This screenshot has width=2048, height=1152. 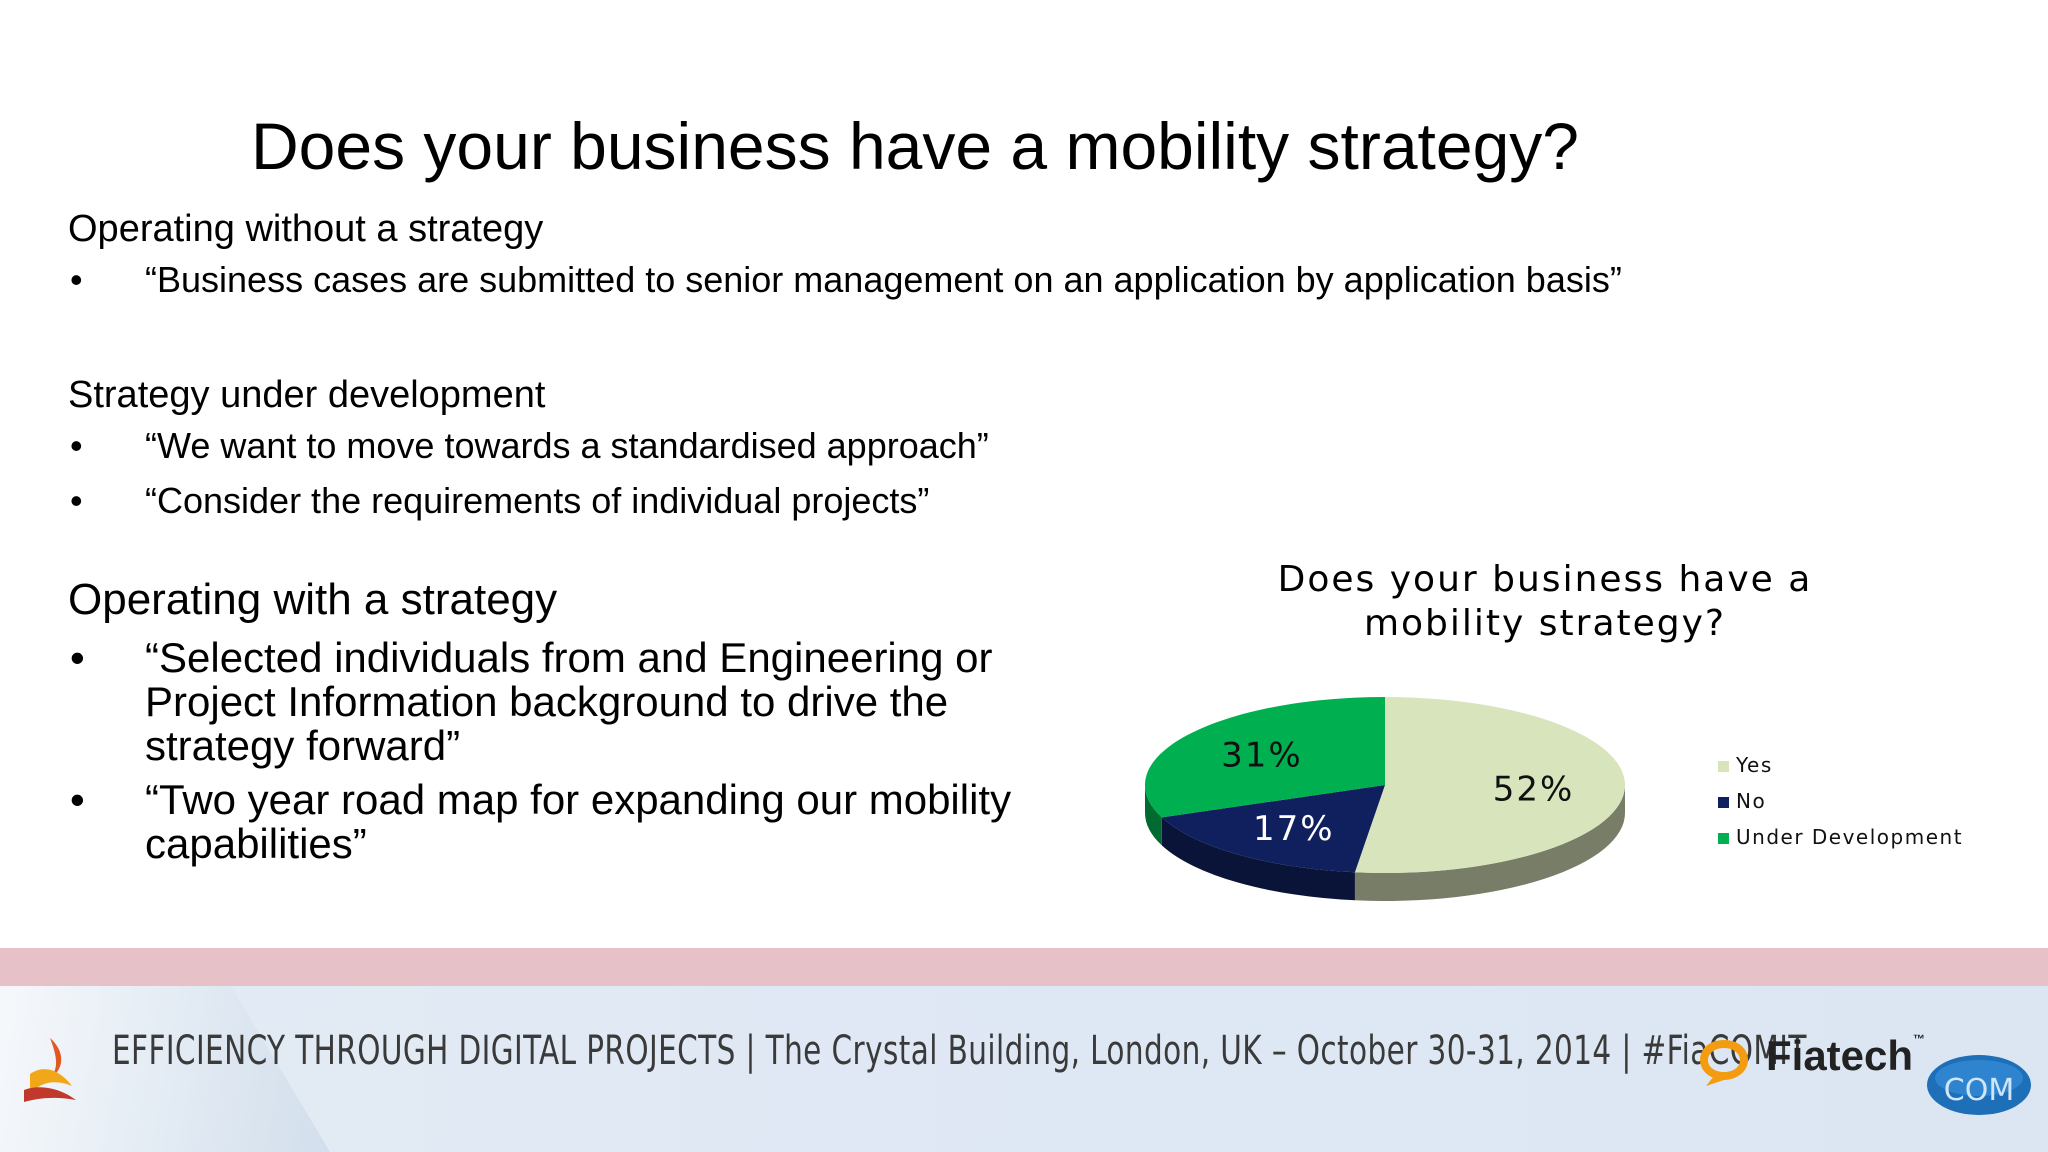 What do you see at coordinates (1754, 765) in the screenshot?
I see `legend-label-yes: Yes` at bounding box center [1754, 765].